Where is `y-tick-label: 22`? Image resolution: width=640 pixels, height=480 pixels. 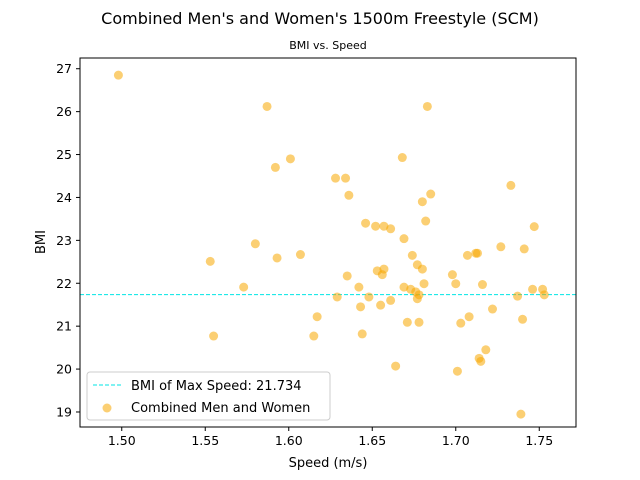
y-tick-label: 22 is located at coordinates (64, 283).